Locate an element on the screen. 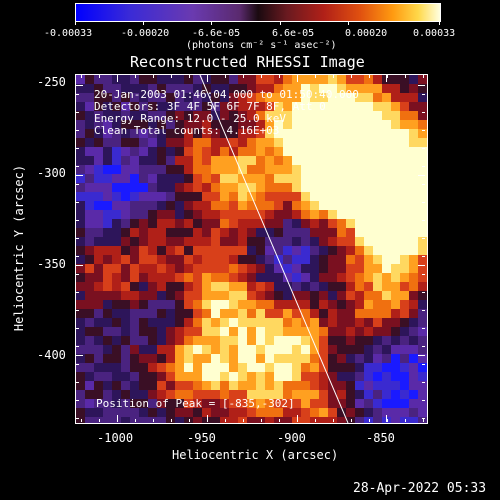 This screenshot has height=500, width=500. colorbar-tick-label: -0.00033 is located at coordinates (68, 33).